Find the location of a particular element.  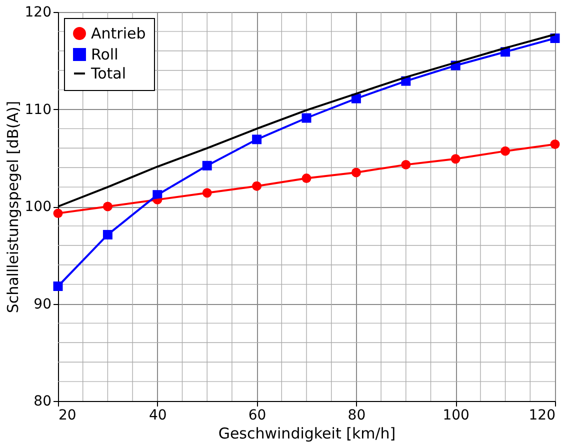

x-tick-label: 40 is located at coordinates (157, 416).